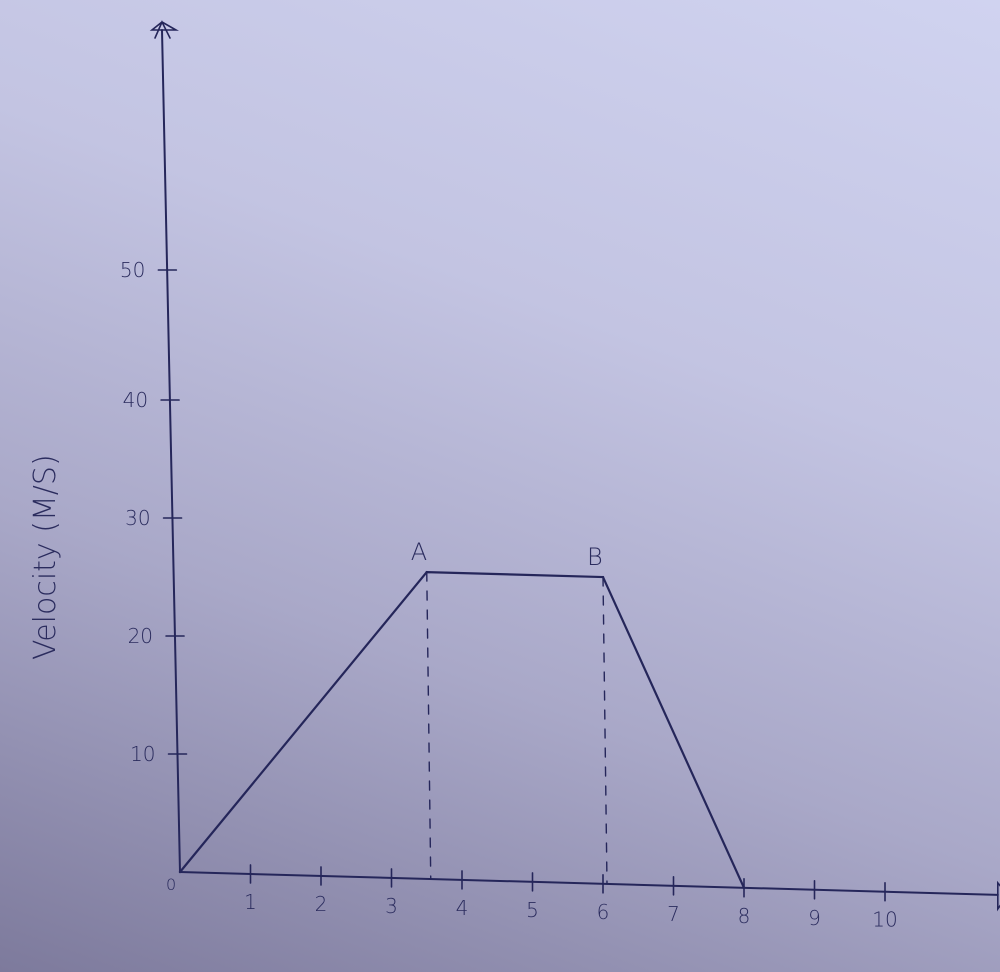 This screenshot has height=972, width=1000. What do you see at coordinates (164, 29) in the screenshot?
I see `y-axis-arrow-icon` at bounding box center [164, 29].